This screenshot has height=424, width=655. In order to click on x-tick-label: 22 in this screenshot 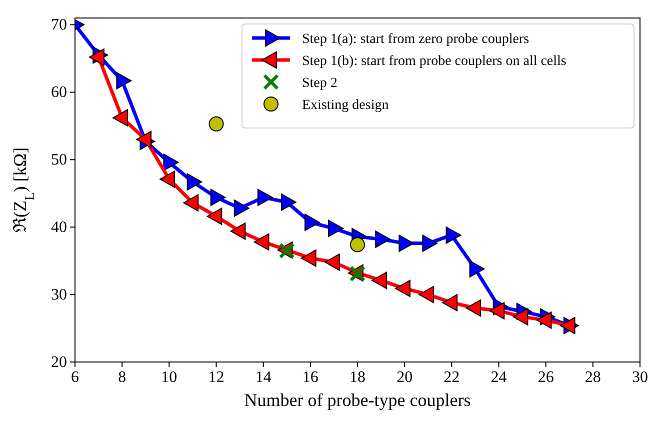, I will do `click(452, 377)`.